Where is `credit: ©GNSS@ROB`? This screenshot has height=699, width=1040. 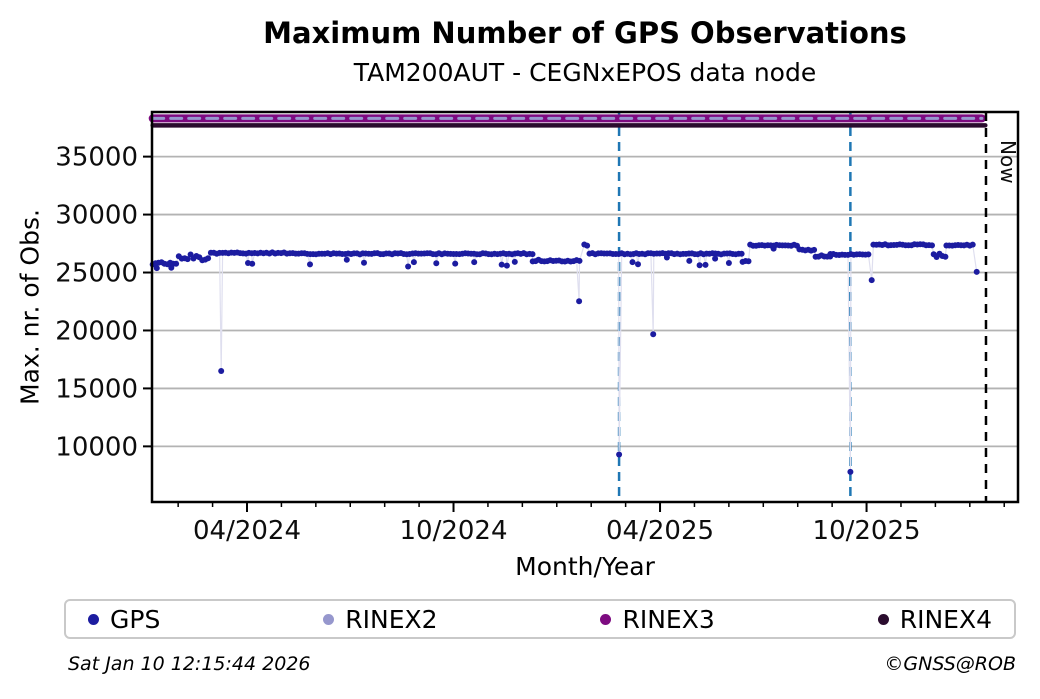 credit: ©GNSS@ROB is located at coordinates (950, 664).